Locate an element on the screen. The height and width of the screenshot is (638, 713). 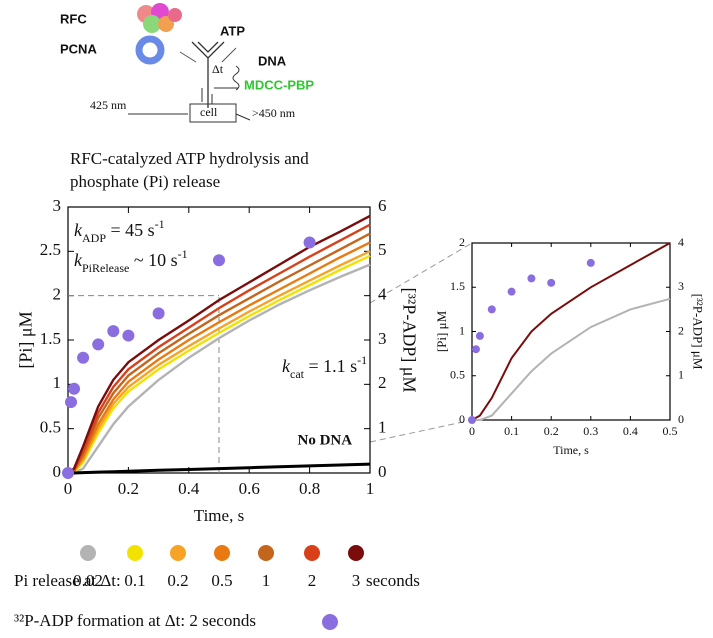
label: cell is located at coordinates (209, 112).